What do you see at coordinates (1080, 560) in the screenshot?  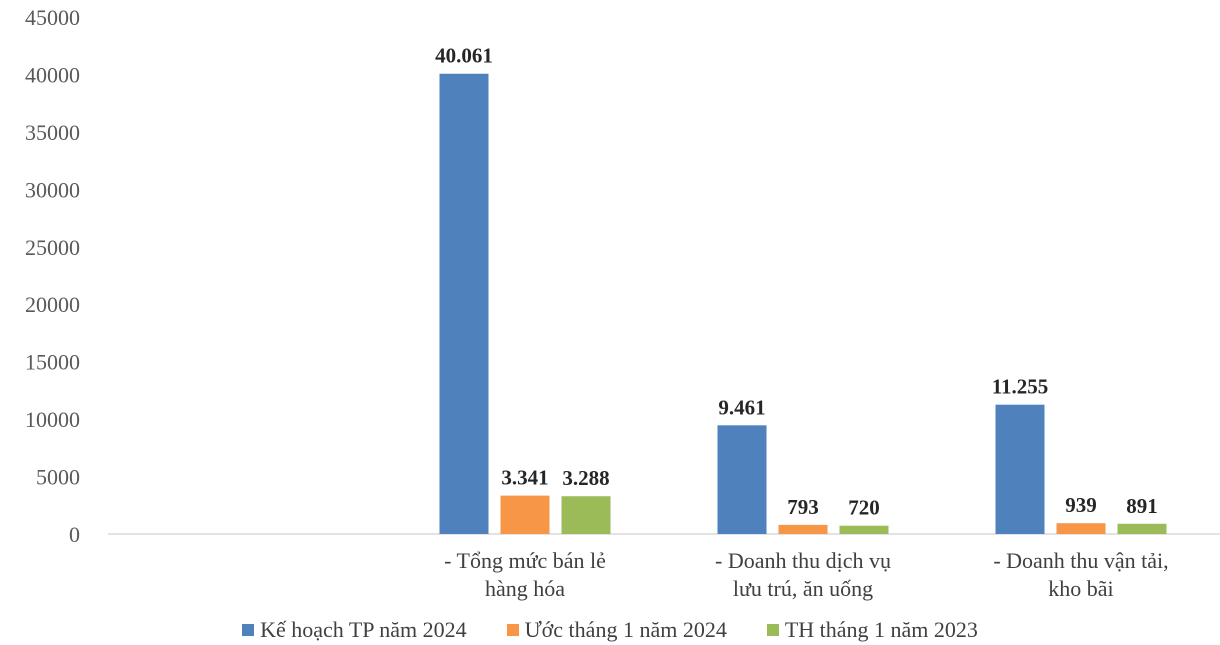 I see `category-label: - Doanh thu vận tải,` at bounding box center [1080, 560].